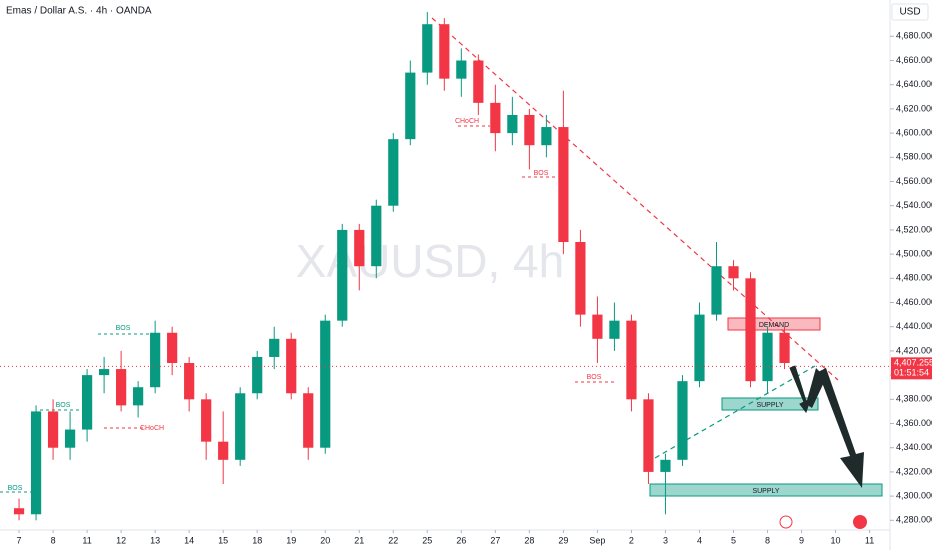 The image size is (932, 550). What do you see at coordinates (914, 520) in the screenshot?
I see `y-tick-label: 4,280.000` at bounding box center [914, 520].